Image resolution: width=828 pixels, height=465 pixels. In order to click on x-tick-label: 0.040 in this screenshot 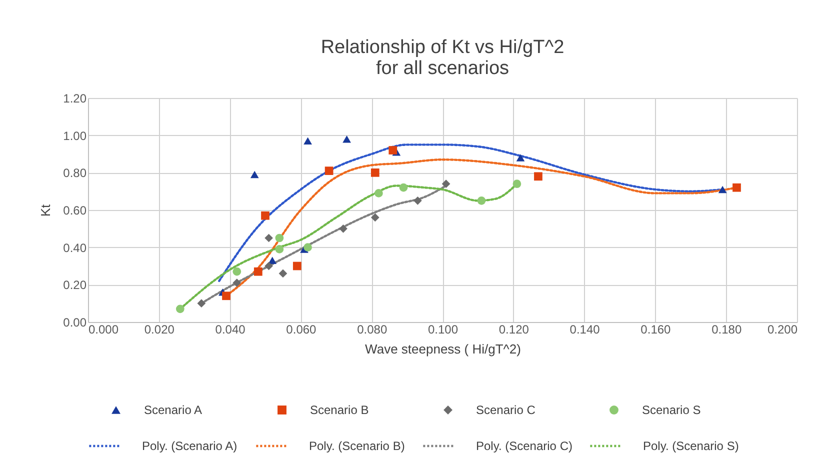, I will do `click(230, 329)`.